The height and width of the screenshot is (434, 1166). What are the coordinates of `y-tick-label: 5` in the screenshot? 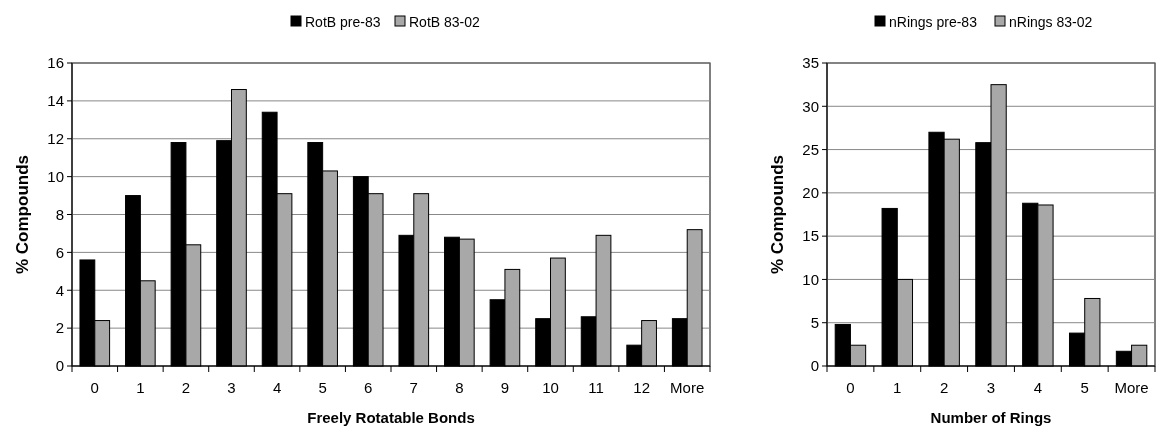 It's located at (814, 322).